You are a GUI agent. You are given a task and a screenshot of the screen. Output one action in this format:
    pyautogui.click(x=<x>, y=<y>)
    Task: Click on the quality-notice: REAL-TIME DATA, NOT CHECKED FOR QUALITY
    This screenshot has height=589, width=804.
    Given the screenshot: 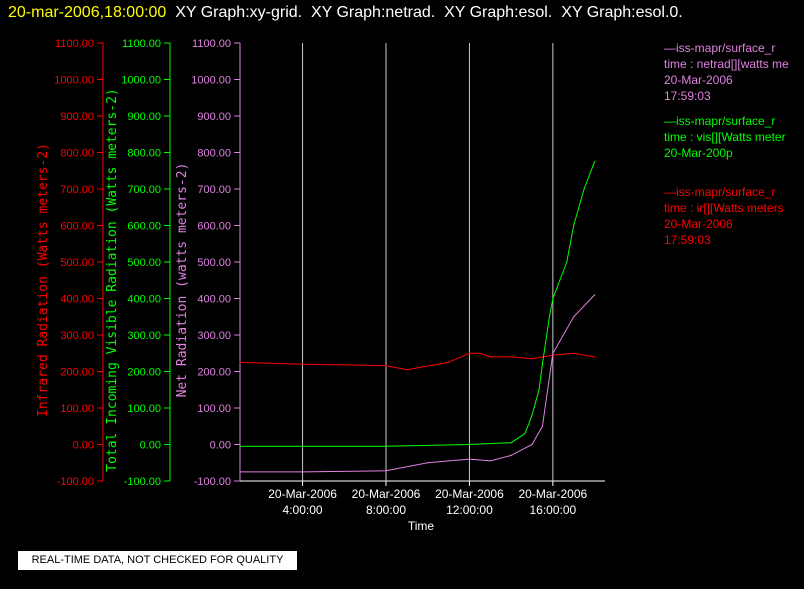 What is the action you would take?
    pyautogui.click(x=157, y=560)
    